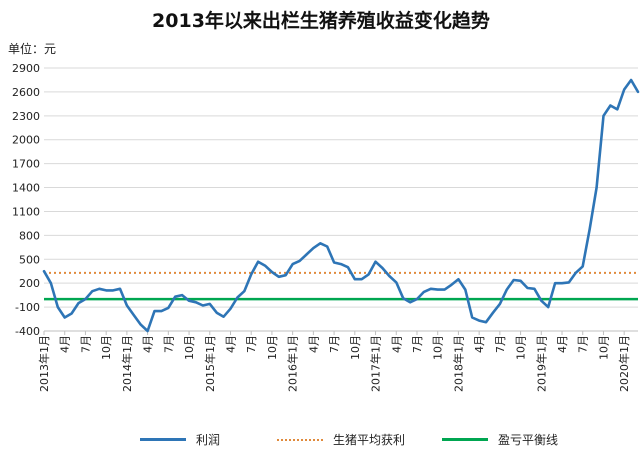  Describe the element at coordinates (26, 92) in the screenshot. I see `y-tick-label: 2600` at that location.